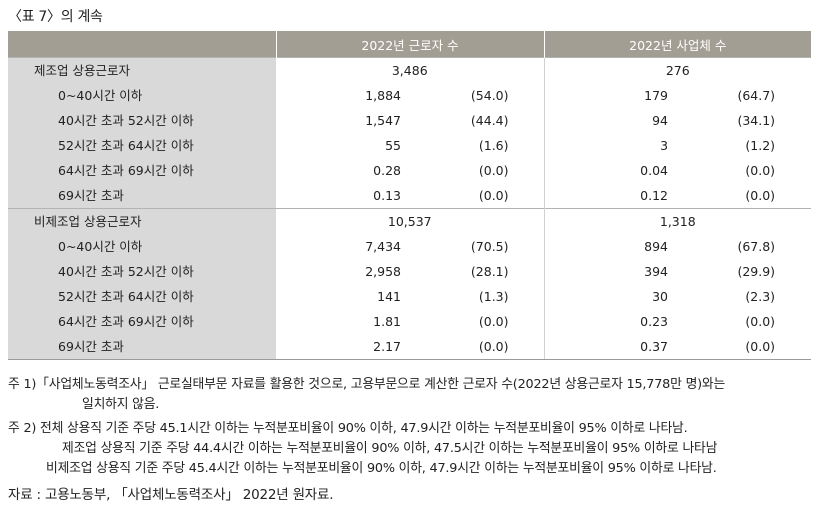 The height and width of the screenshot is (511, 820). I want to click on group-label: 제조업 상용근로자, so click(142, 70).